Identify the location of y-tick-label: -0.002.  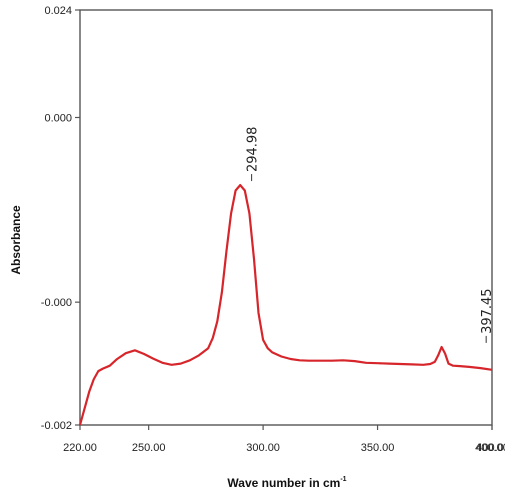
(56, 426).